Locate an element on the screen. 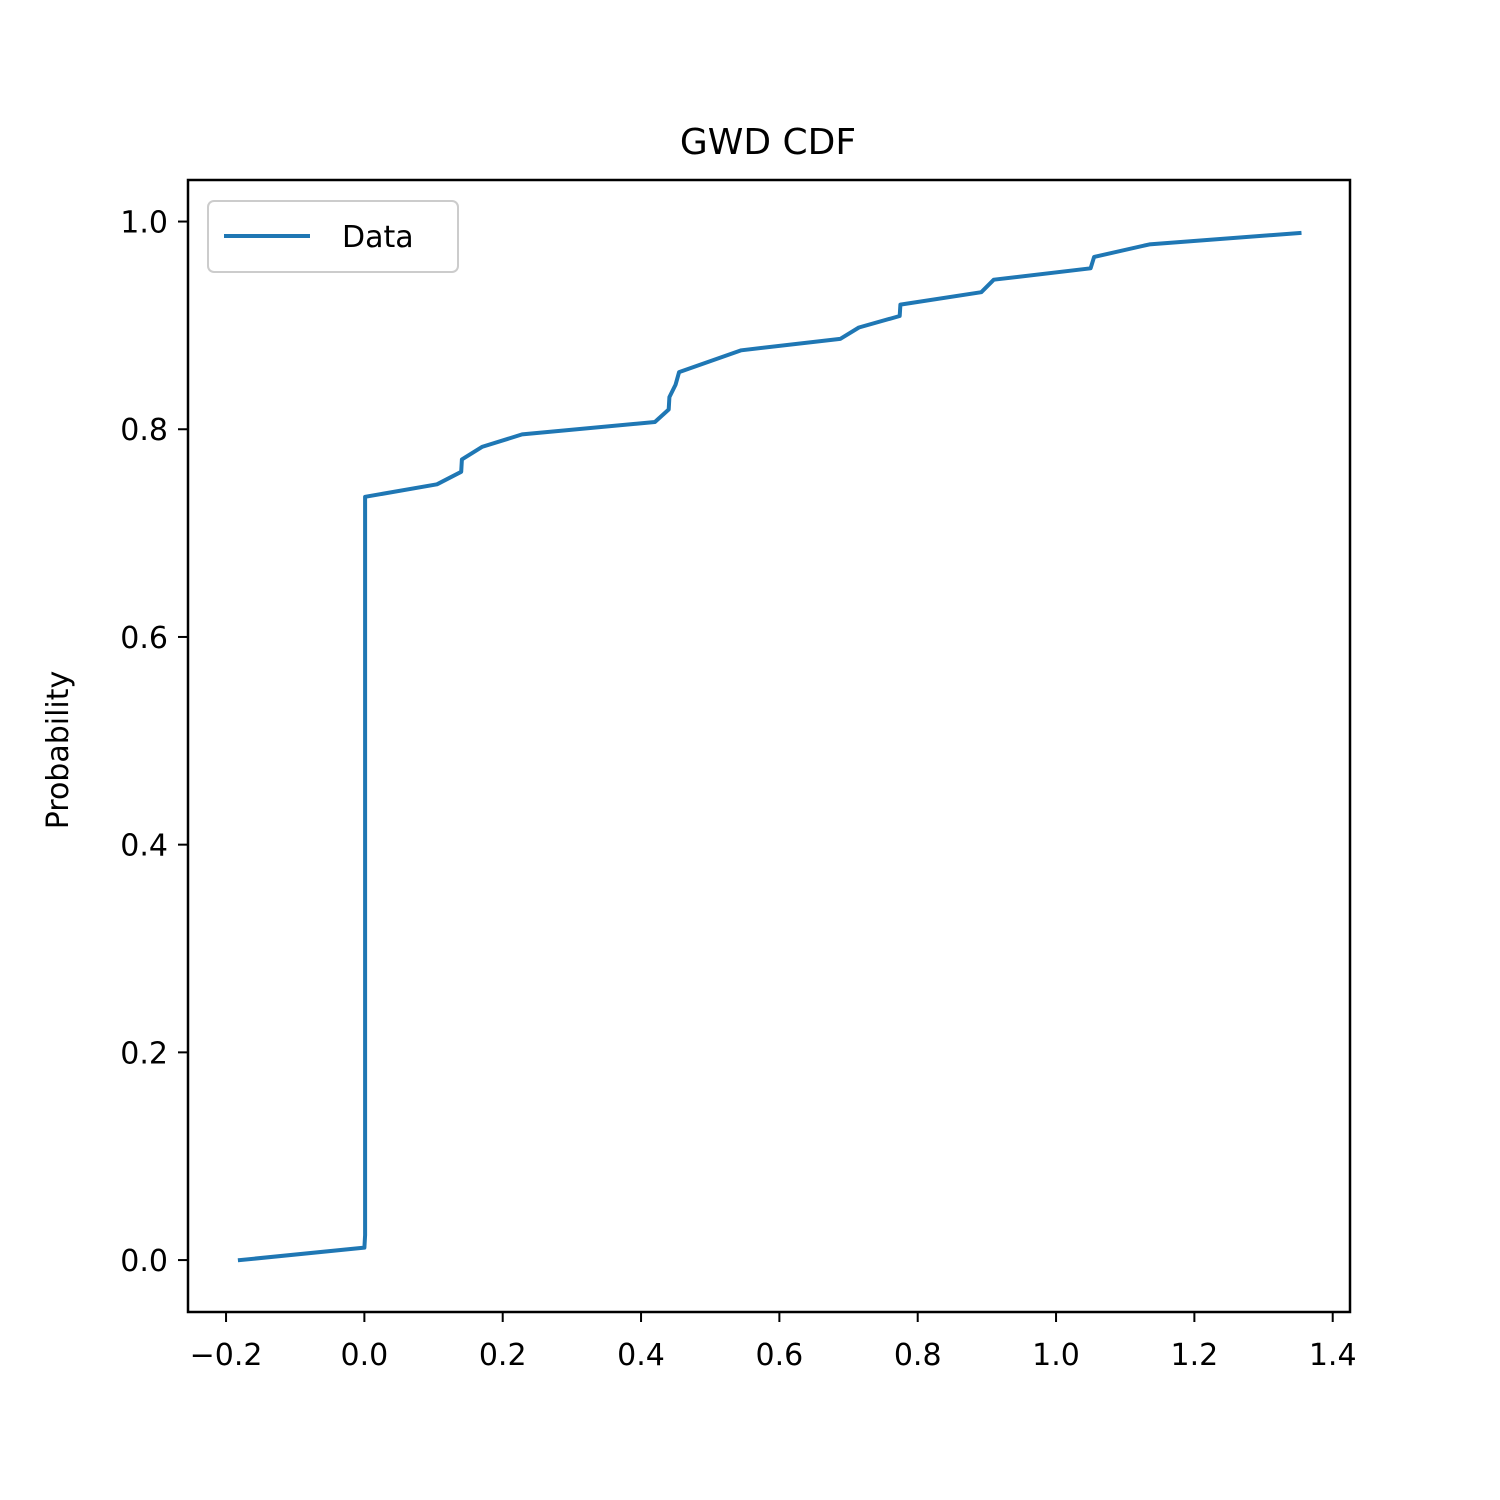 The image size is (1500, 1500). x-tick-label: 1.2 is located at coordinates (1195, 1355).